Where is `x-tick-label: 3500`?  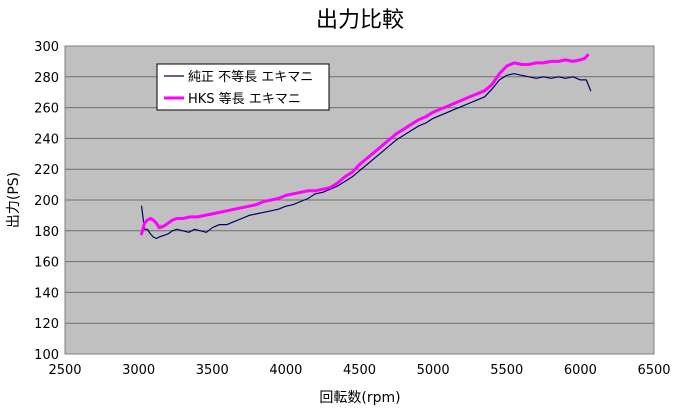
x-tick-label: 3500 is located at coordinates (212, 370).